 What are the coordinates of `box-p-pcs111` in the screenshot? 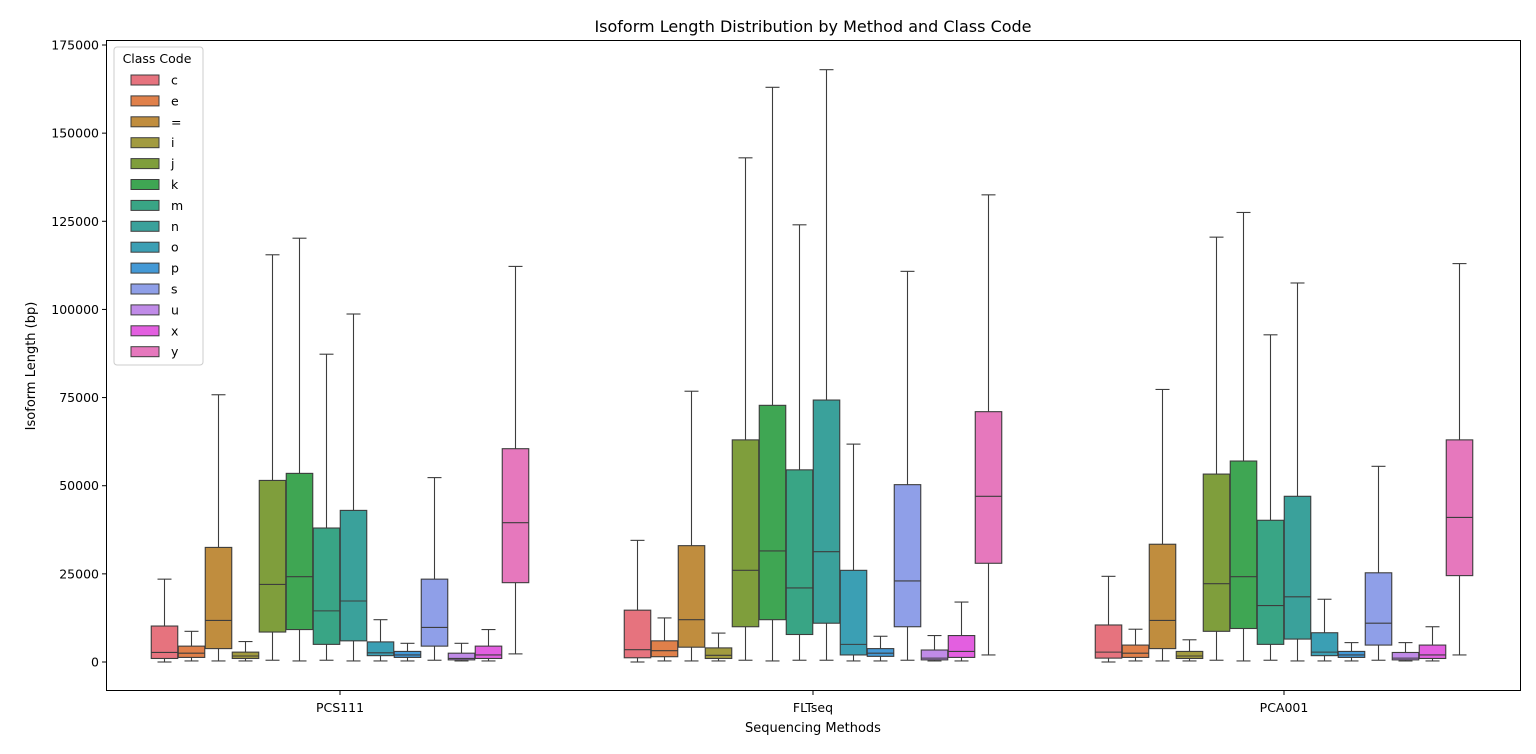 It's located at (407, 652).